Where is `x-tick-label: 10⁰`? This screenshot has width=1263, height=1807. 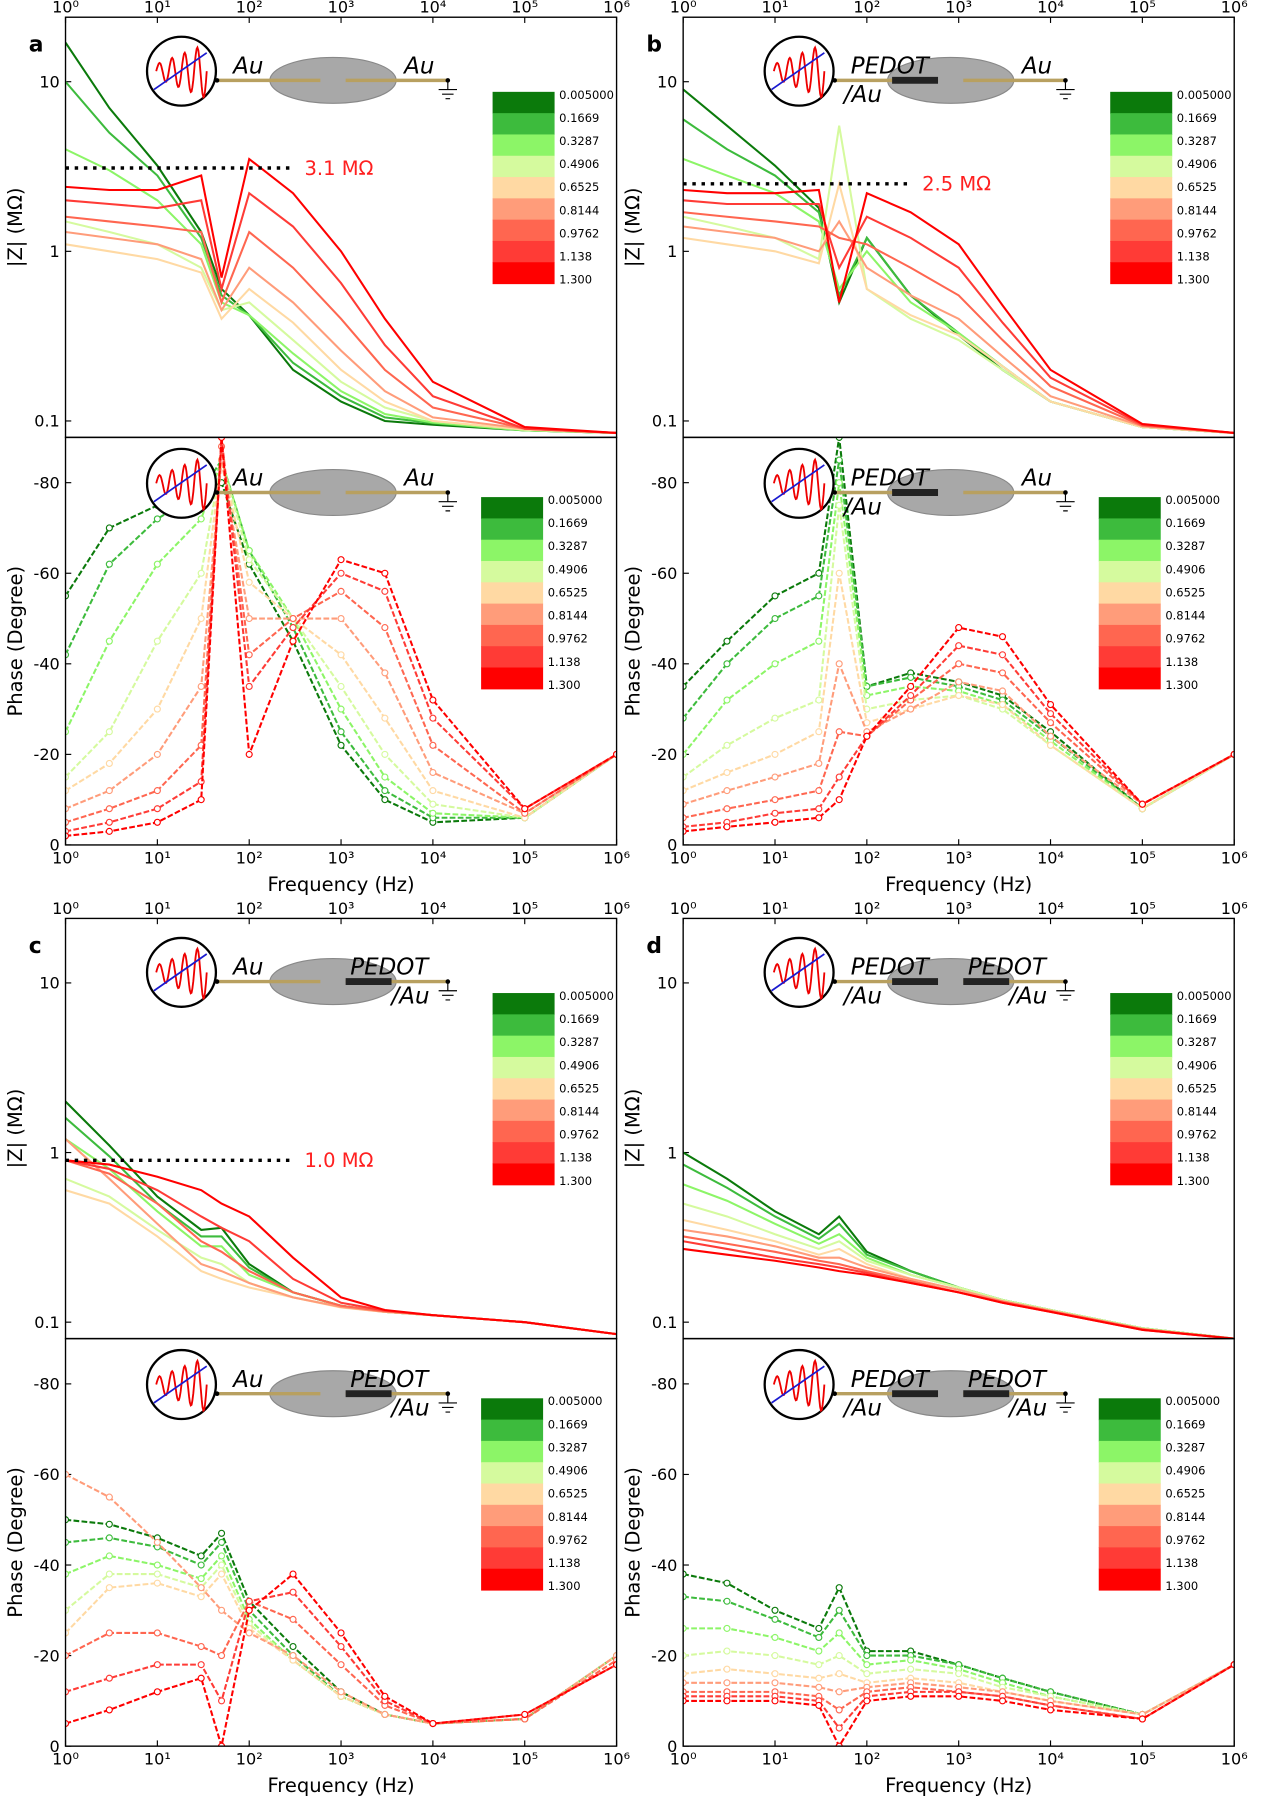 x-tick-label: 10⁰ is located at coordinates (65, 908).